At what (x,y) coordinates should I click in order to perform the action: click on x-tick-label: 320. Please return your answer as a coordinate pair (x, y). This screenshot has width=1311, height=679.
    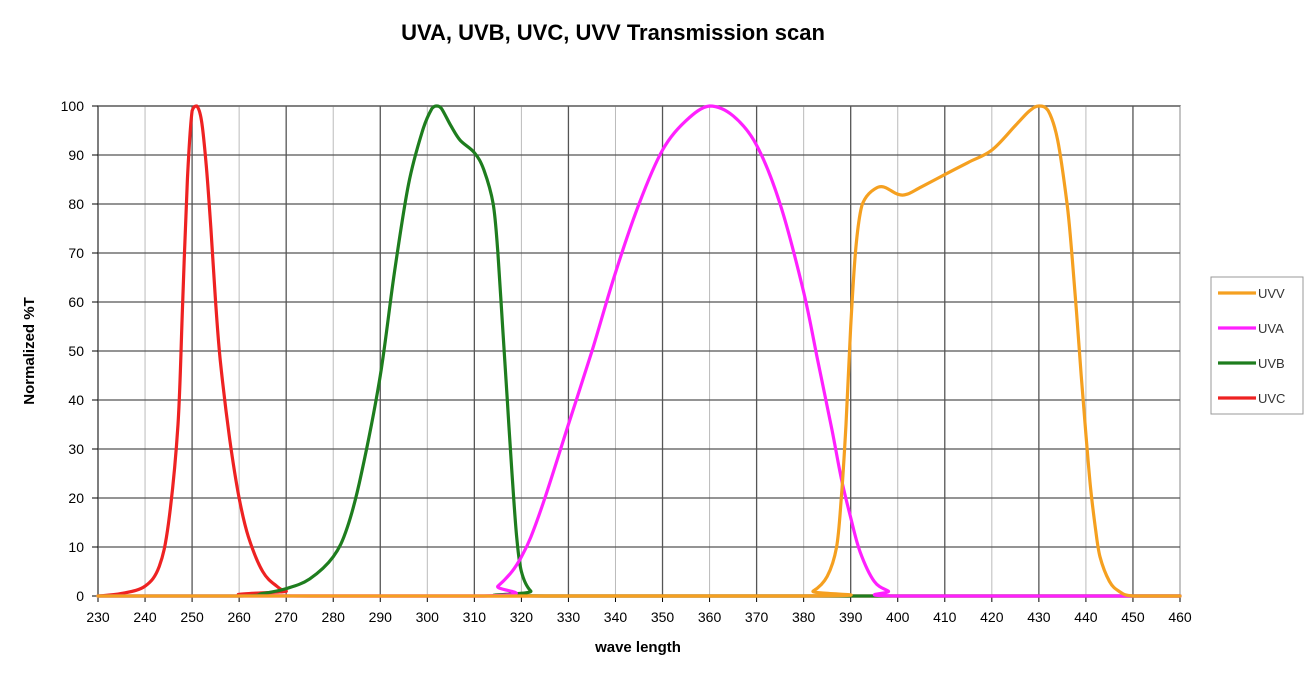
    Looking at the image, I should click on (522, 617).